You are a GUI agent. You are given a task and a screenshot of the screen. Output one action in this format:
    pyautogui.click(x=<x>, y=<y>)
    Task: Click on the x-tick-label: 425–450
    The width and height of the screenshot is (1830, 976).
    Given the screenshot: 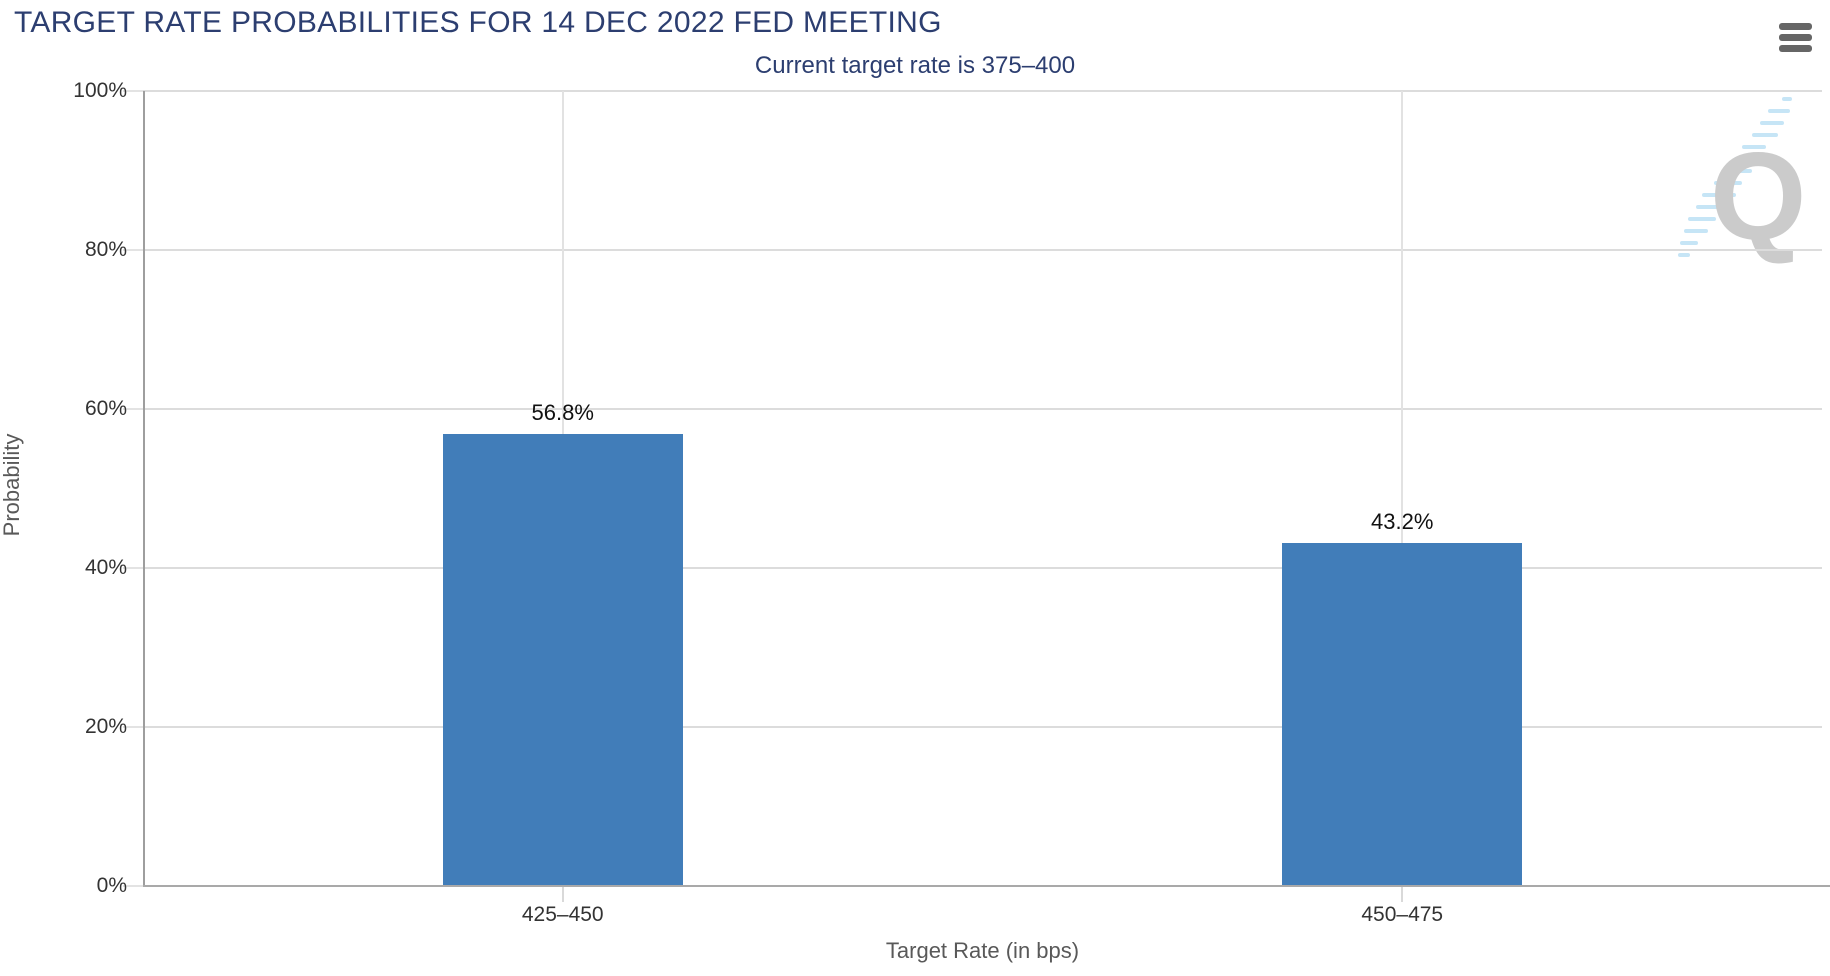 What is the action you would take?
    pyautogui.click(x=562, y=914)
    